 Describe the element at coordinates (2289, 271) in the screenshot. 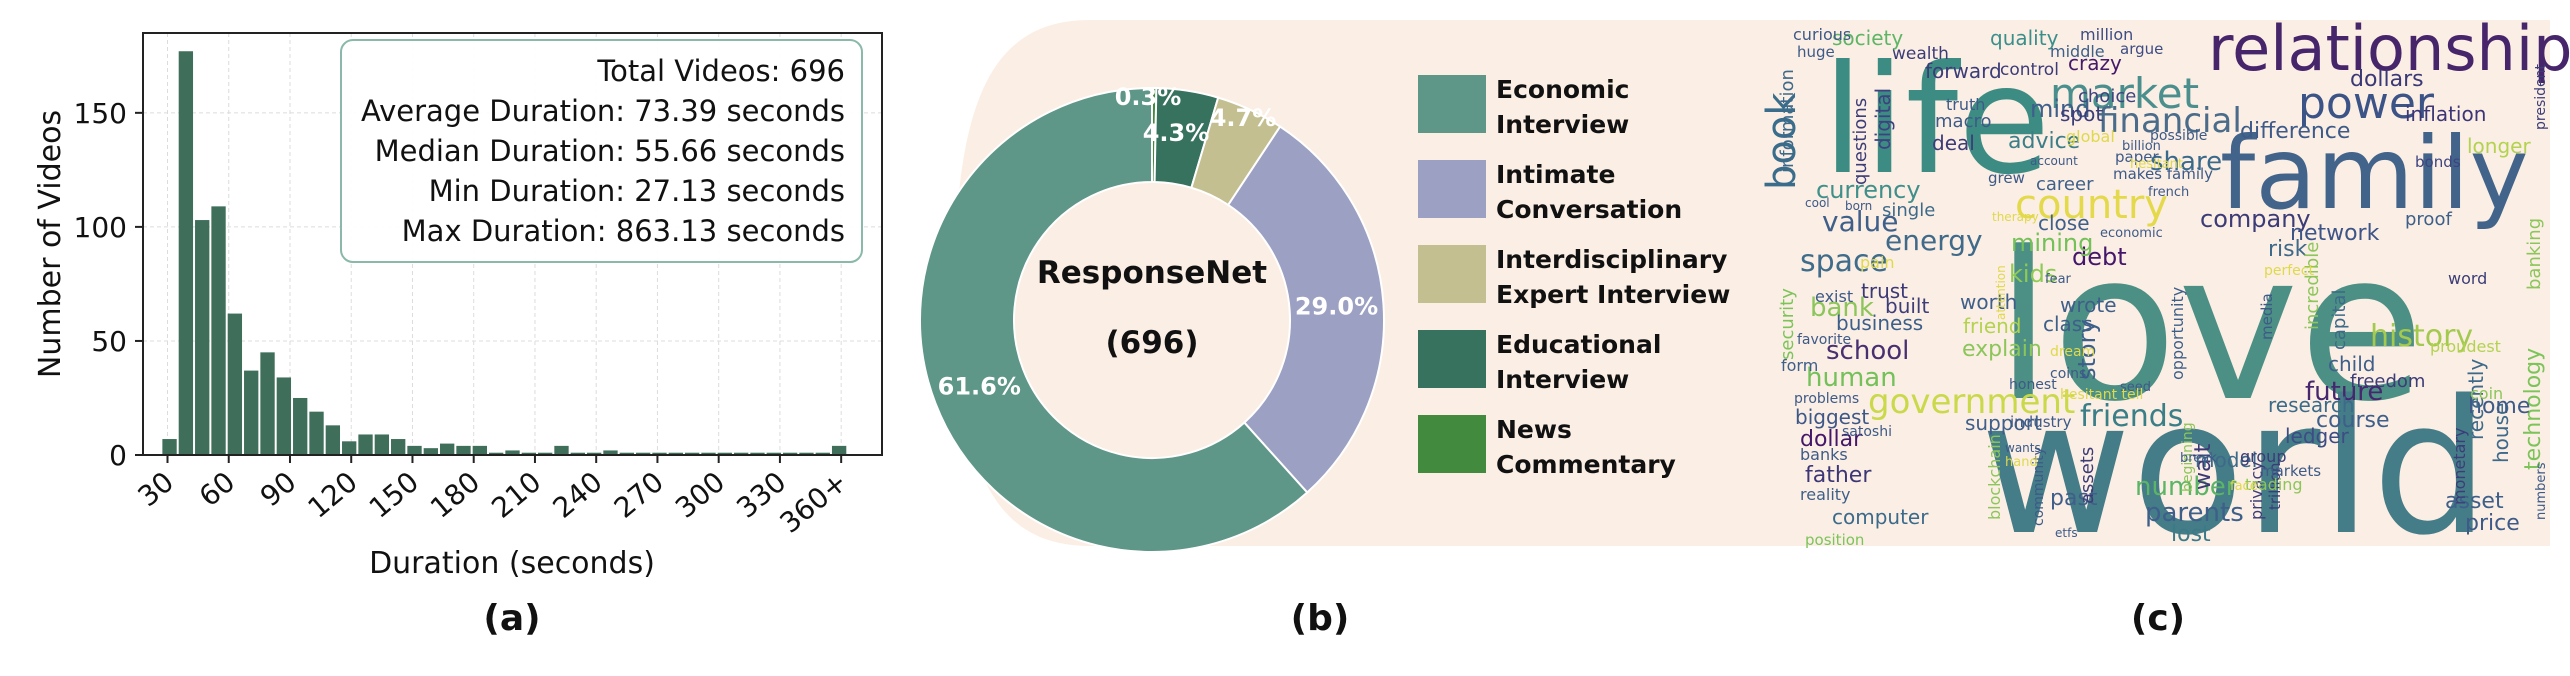

I see `word-cloud-word: perfect` at that location.